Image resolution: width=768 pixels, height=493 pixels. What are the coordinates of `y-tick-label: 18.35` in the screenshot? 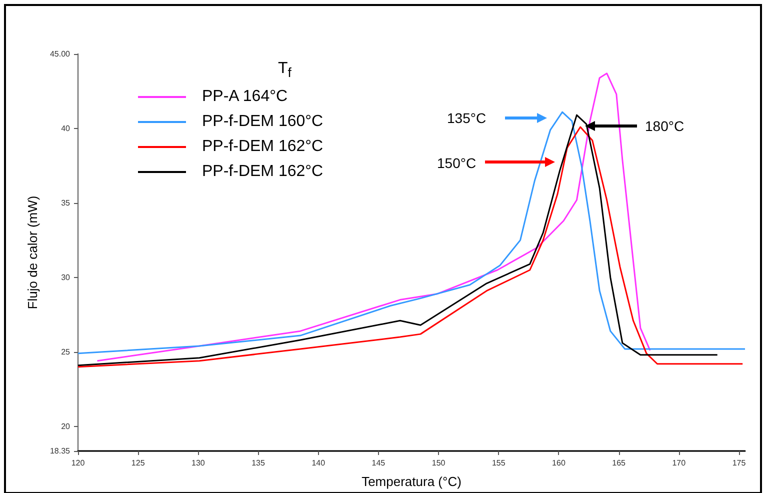 It's located at (60, 451).